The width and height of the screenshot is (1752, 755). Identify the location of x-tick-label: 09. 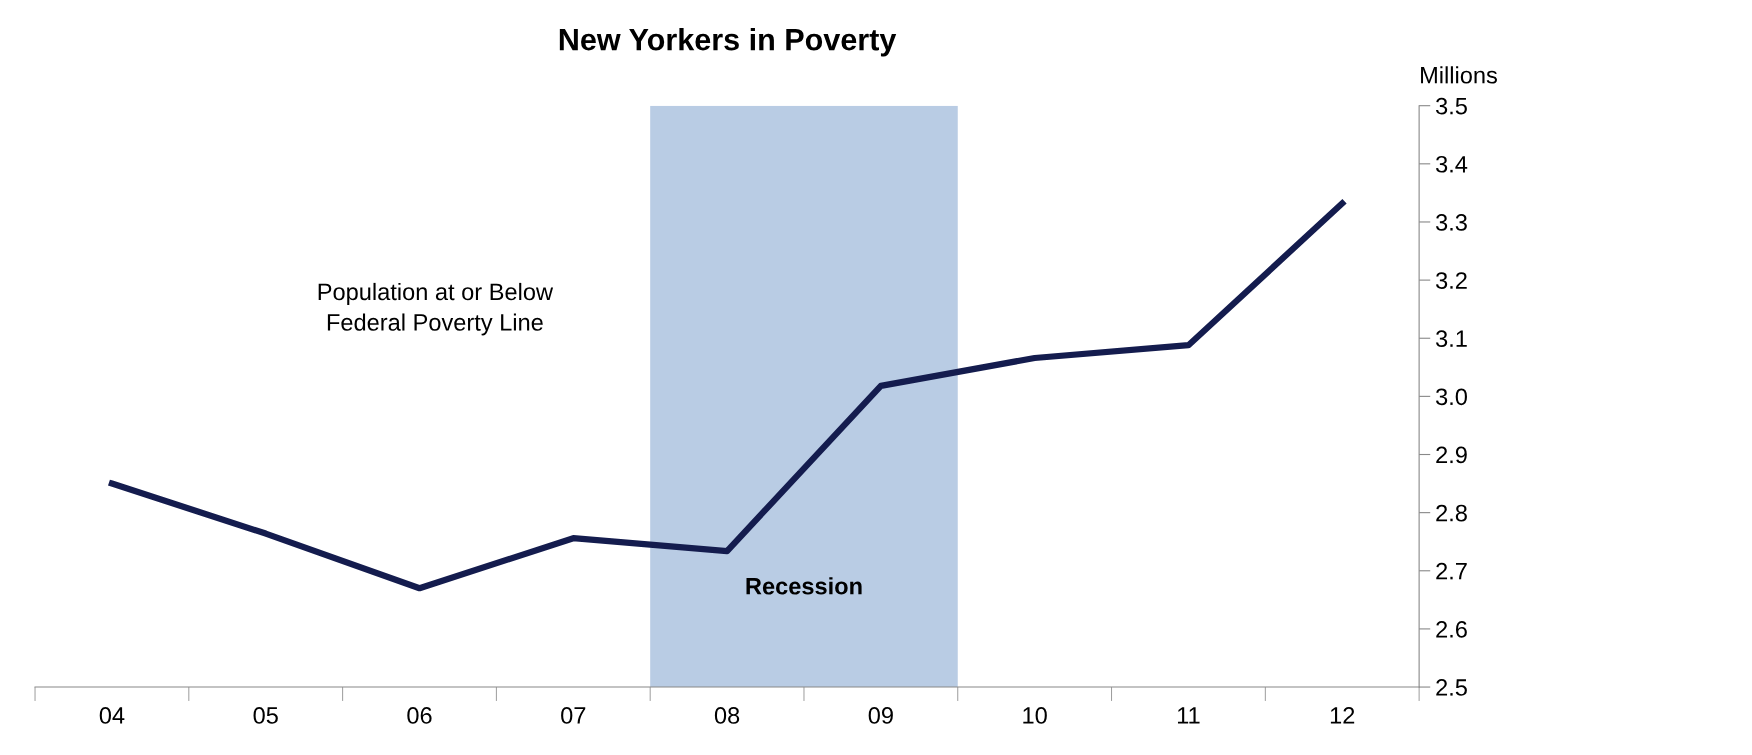
(880, 715).